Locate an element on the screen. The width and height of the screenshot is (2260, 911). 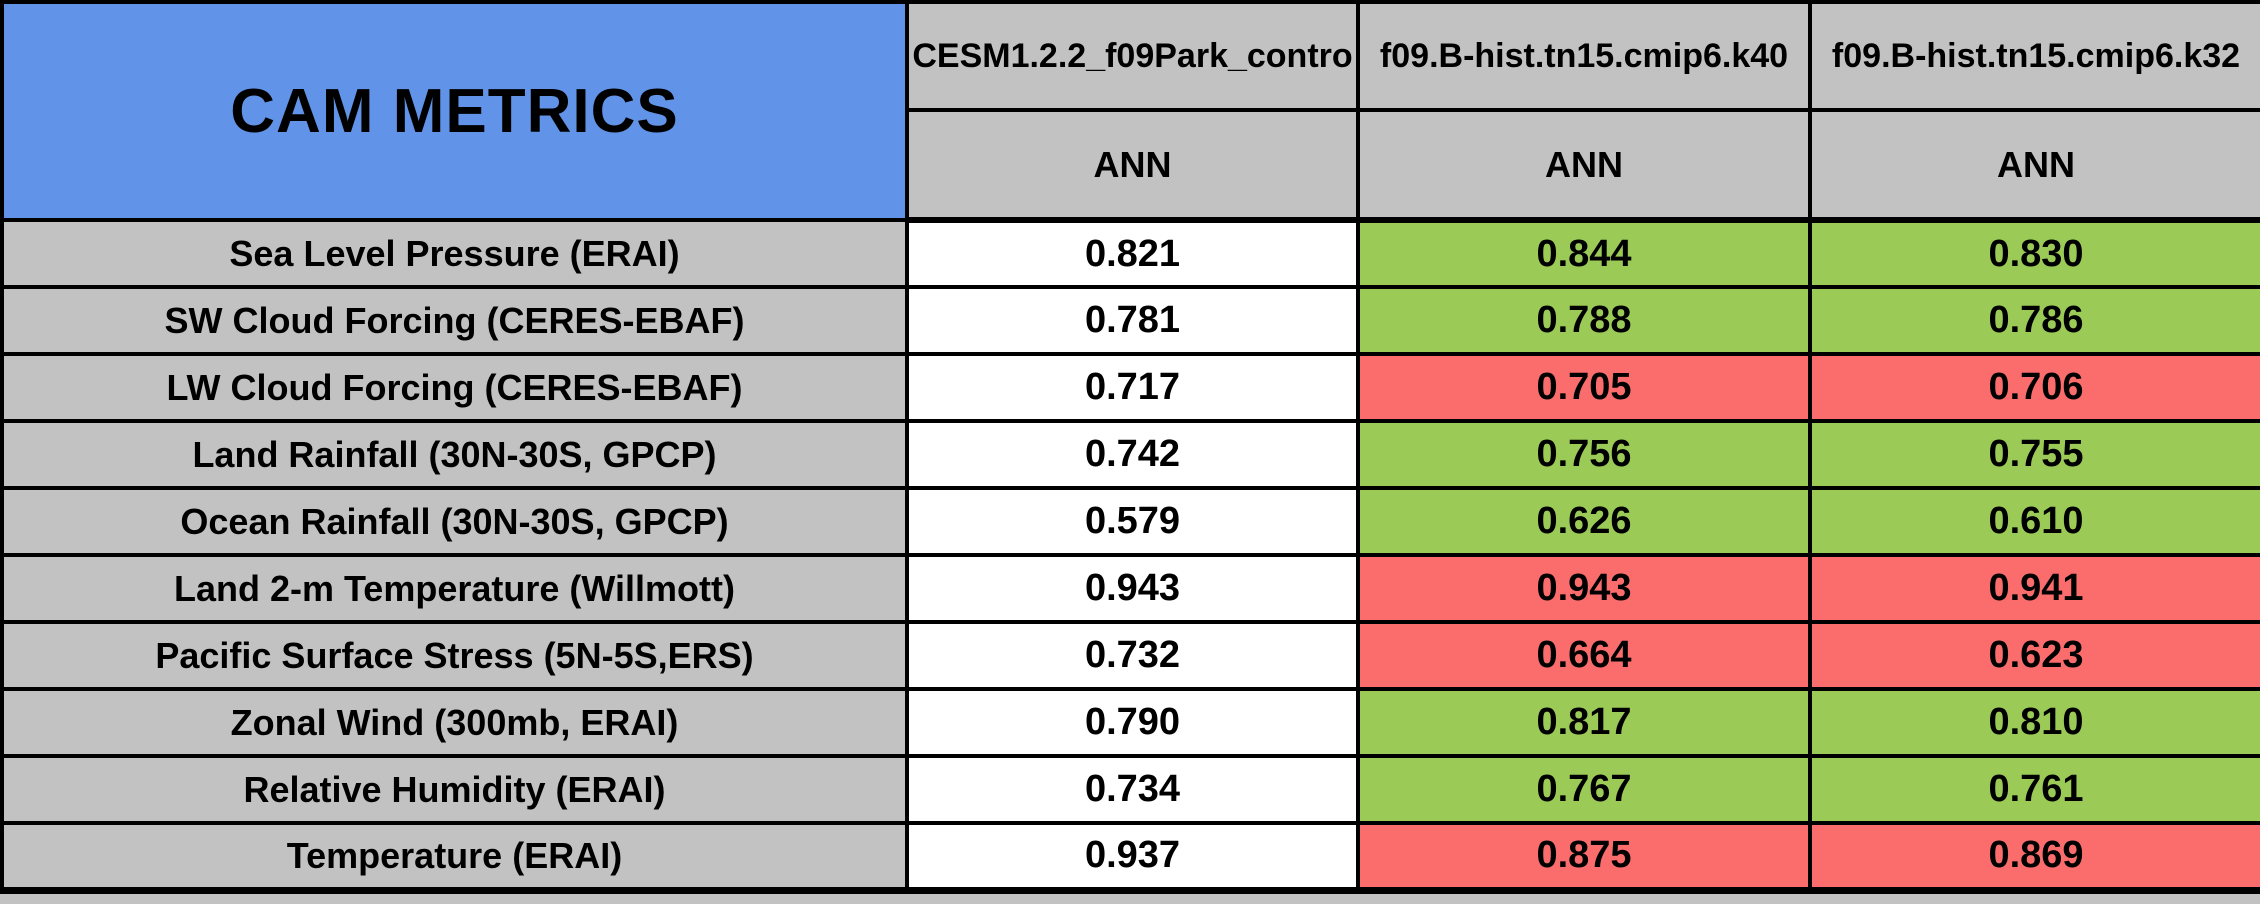
metric-value-cell: 0.732 is located at coordinates (1132, 655).